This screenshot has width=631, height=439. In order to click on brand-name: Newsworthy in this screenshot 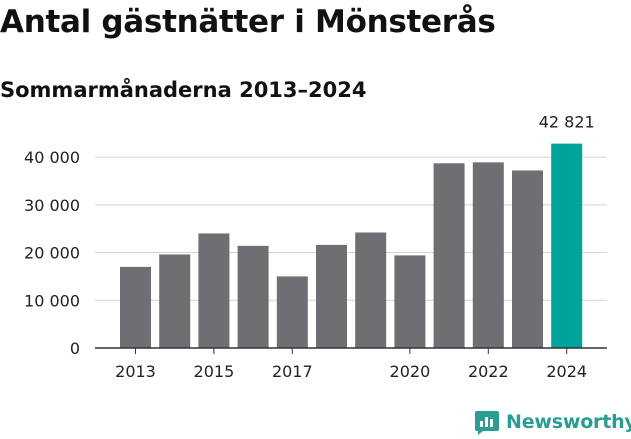, I will do `click(568, 422)`.